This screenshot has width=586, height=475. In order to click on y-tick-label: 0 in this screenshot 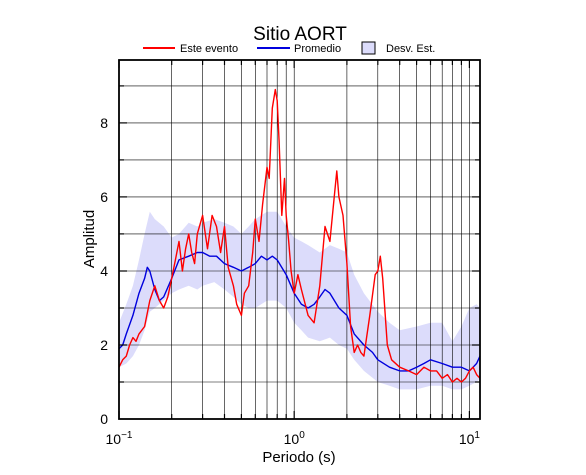, I will do `click(104, 419)`.